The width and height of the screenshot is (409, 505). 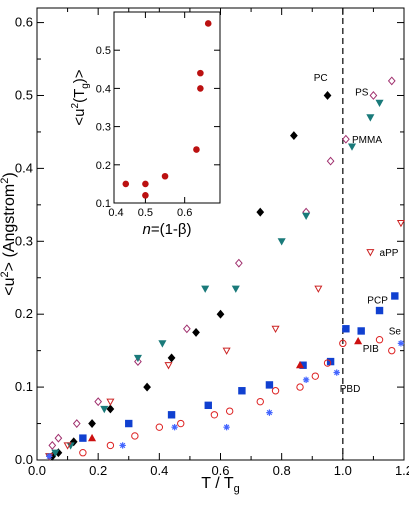 What do you see at coordinates (343, 470) in the screenshot?
I see `x-tick-label: 1.0` at bounding box center [343, 470].